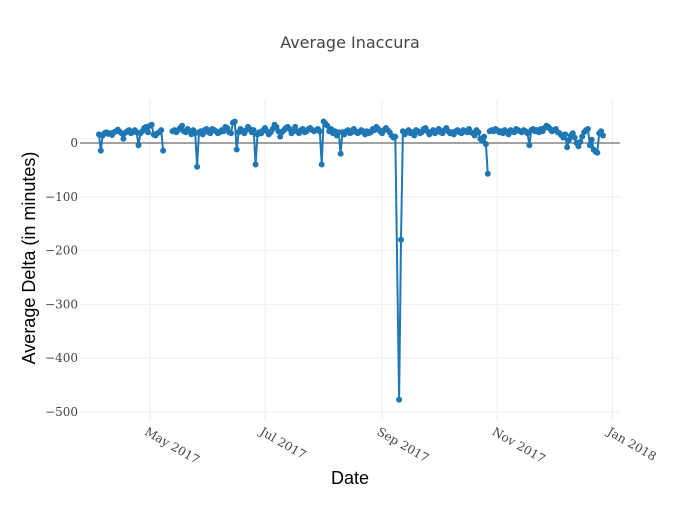  What do you see at coordinates (61, 358) in the screenshot?
I see `y-tick-label: −400` at bounding box center [61, 358].